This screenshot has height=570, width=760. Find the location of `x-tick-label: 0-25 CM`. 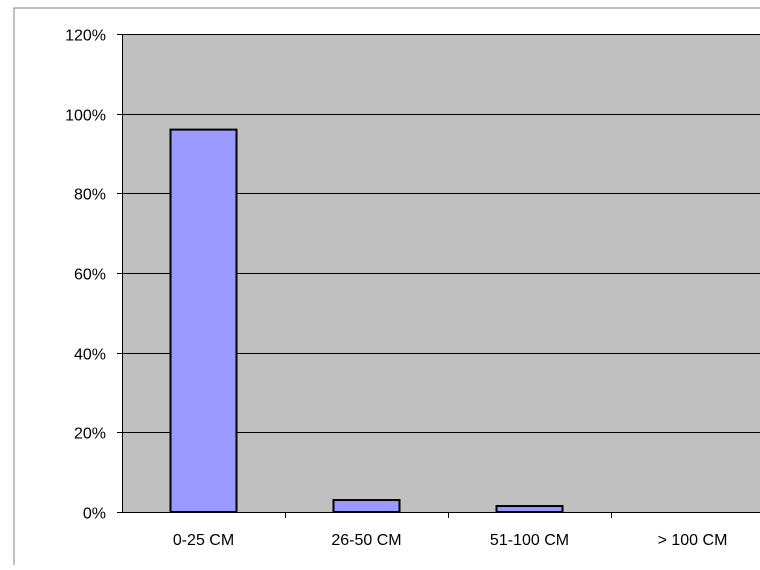

x-tick-label: 0-25 CM is located at coordinates (203, 540).